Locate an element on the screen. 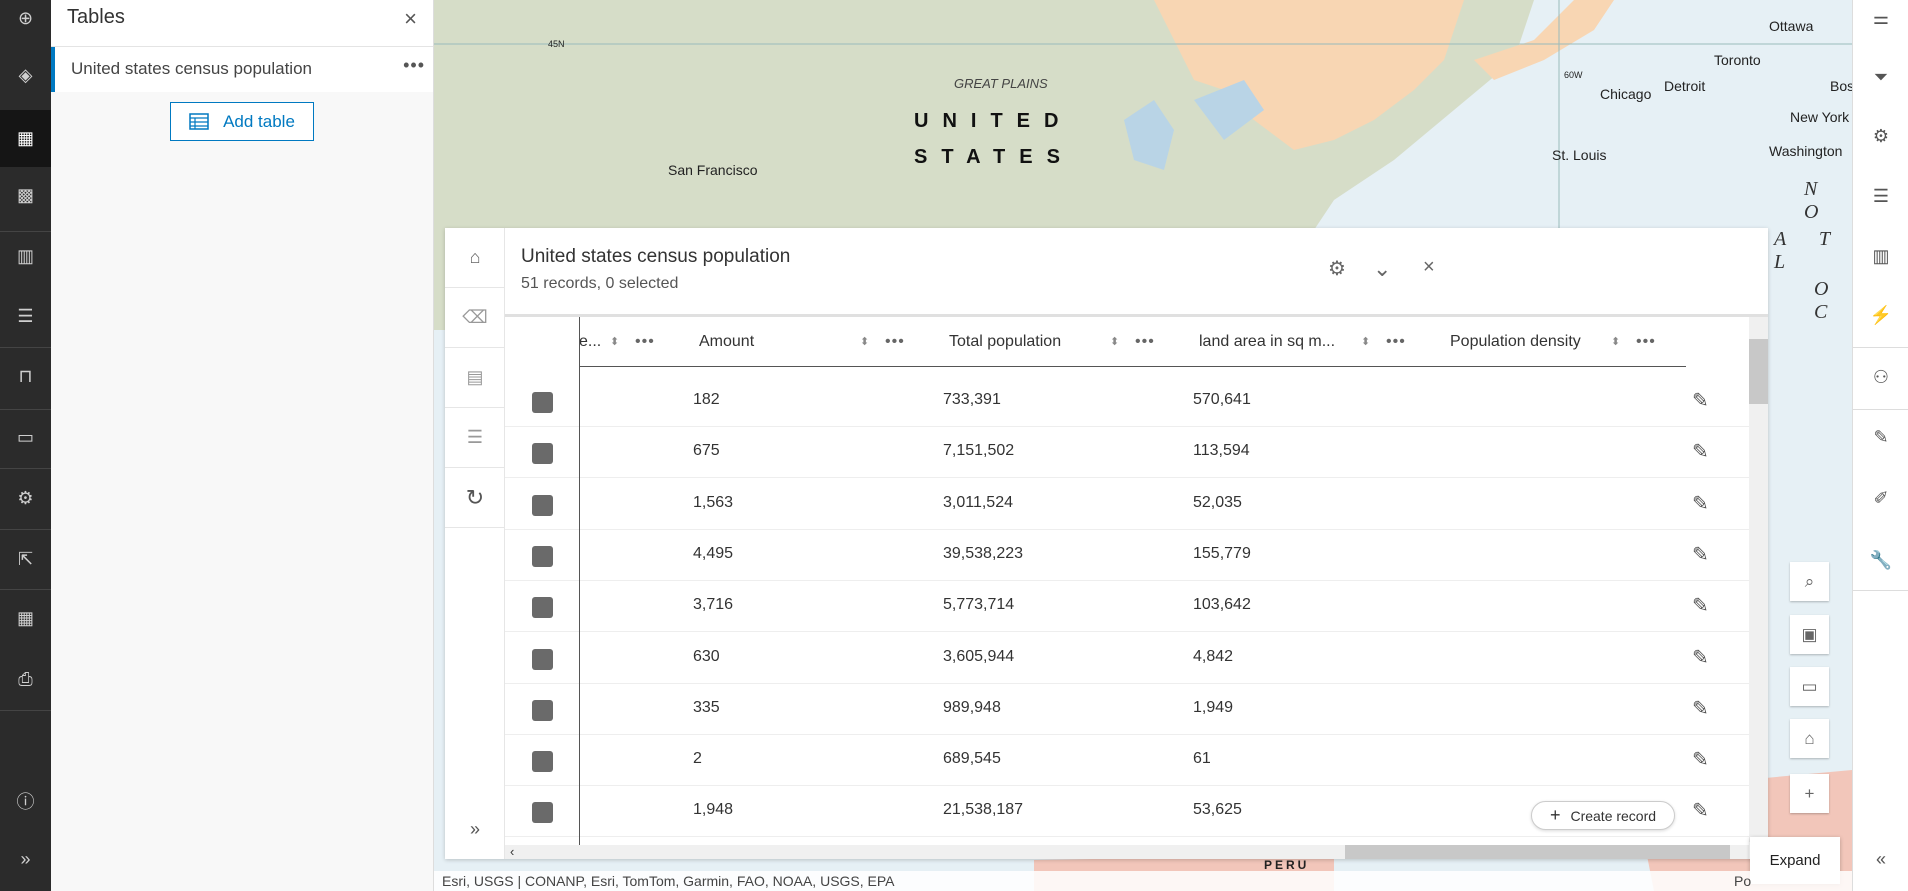 The width and height of the screenshot is (1908, 891). table-row: 4,495 39,538,223 155,779 ✎ is located at coordinates (1127, 555).